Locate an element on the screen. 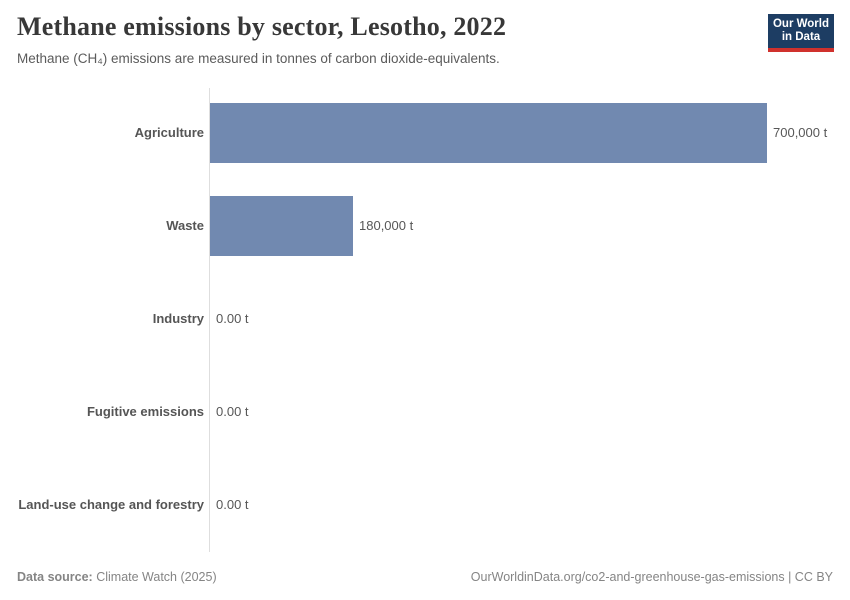 This screenshot has width=850, height=600. data-source-value: Climate Watch (2025) is located at coordinates (154, 577).